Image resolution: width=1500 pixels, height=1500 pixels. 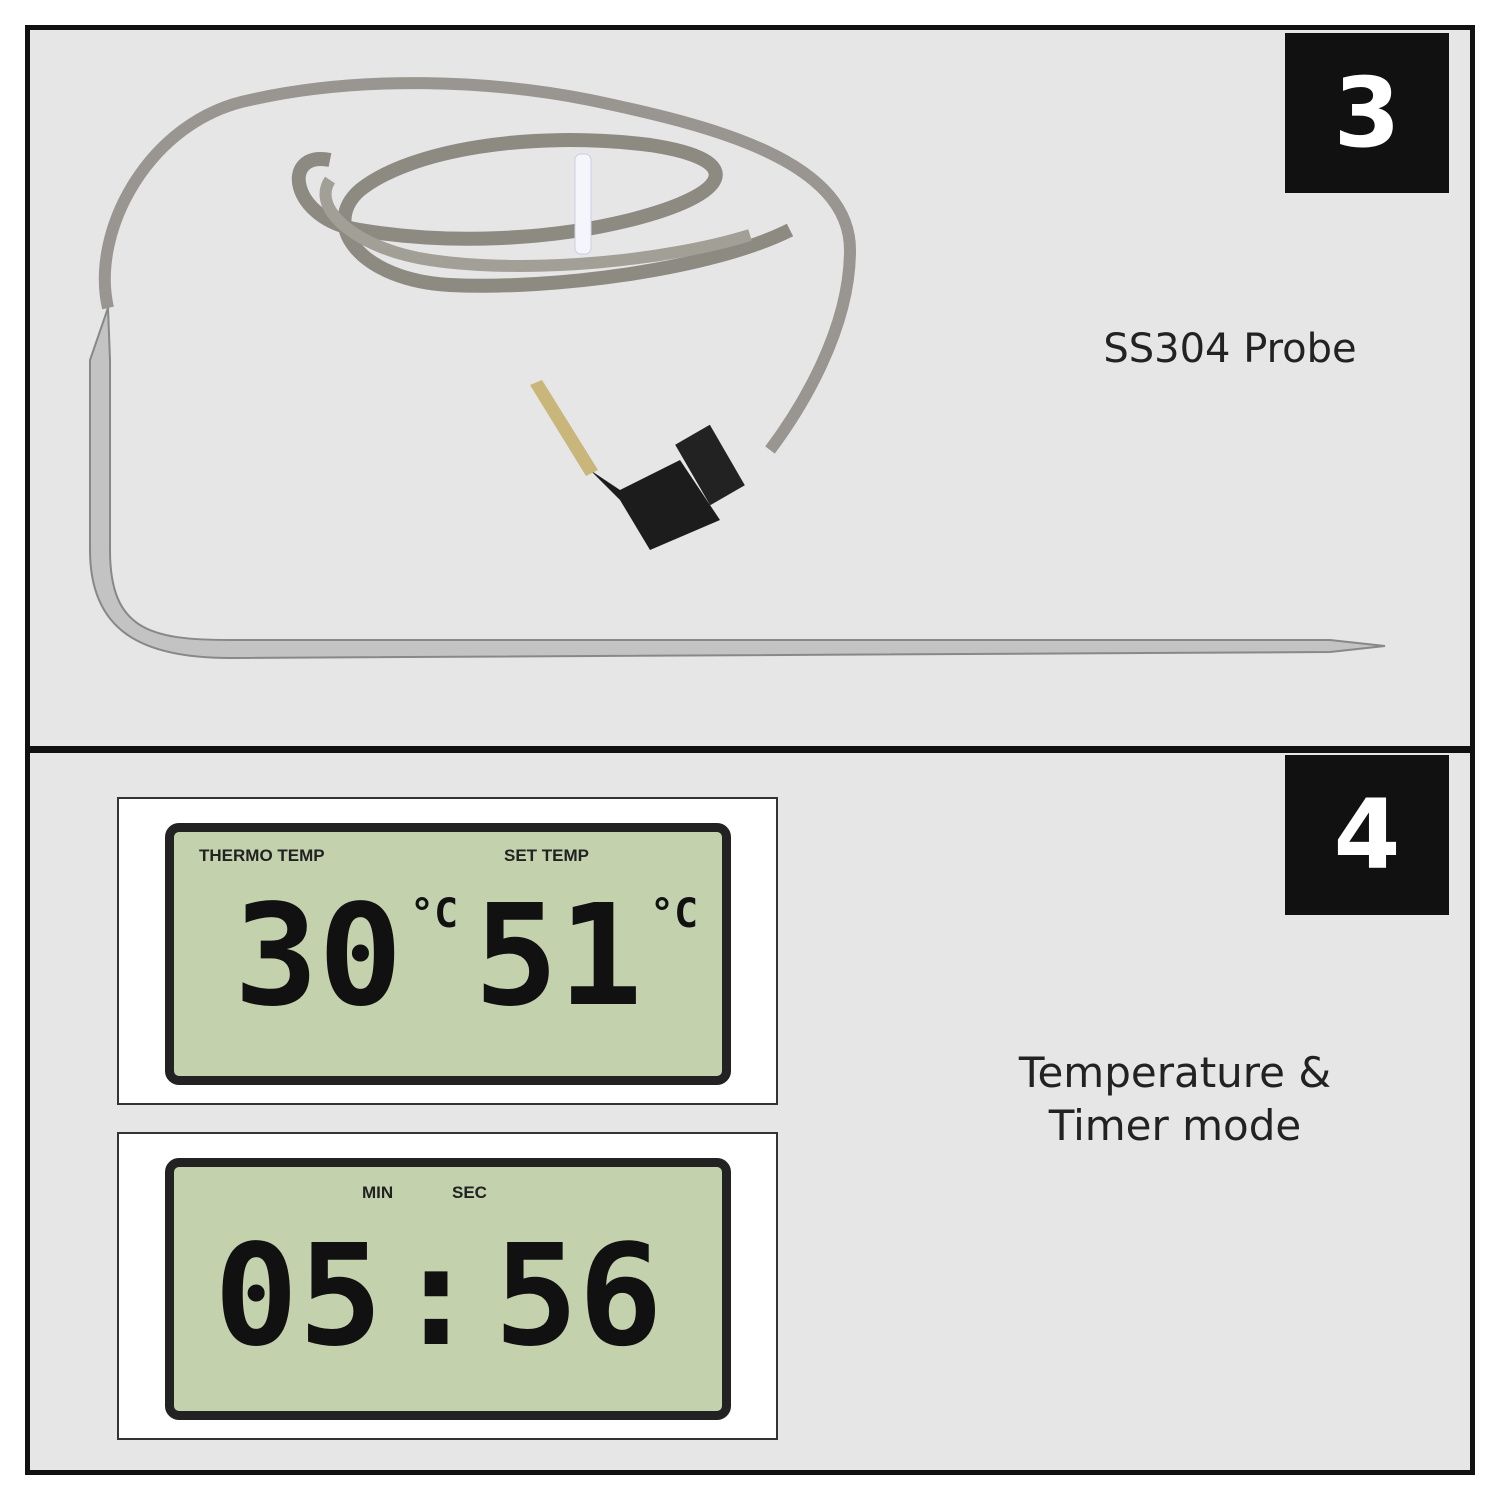 I want to click on caption-line-2: Timer mode, so click(x=1175, y=1125).